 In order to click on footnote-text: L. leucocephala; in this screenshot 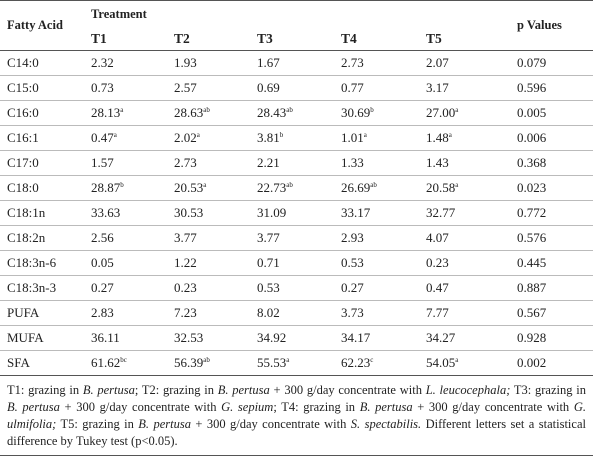, I will do `click(468, 390)`.